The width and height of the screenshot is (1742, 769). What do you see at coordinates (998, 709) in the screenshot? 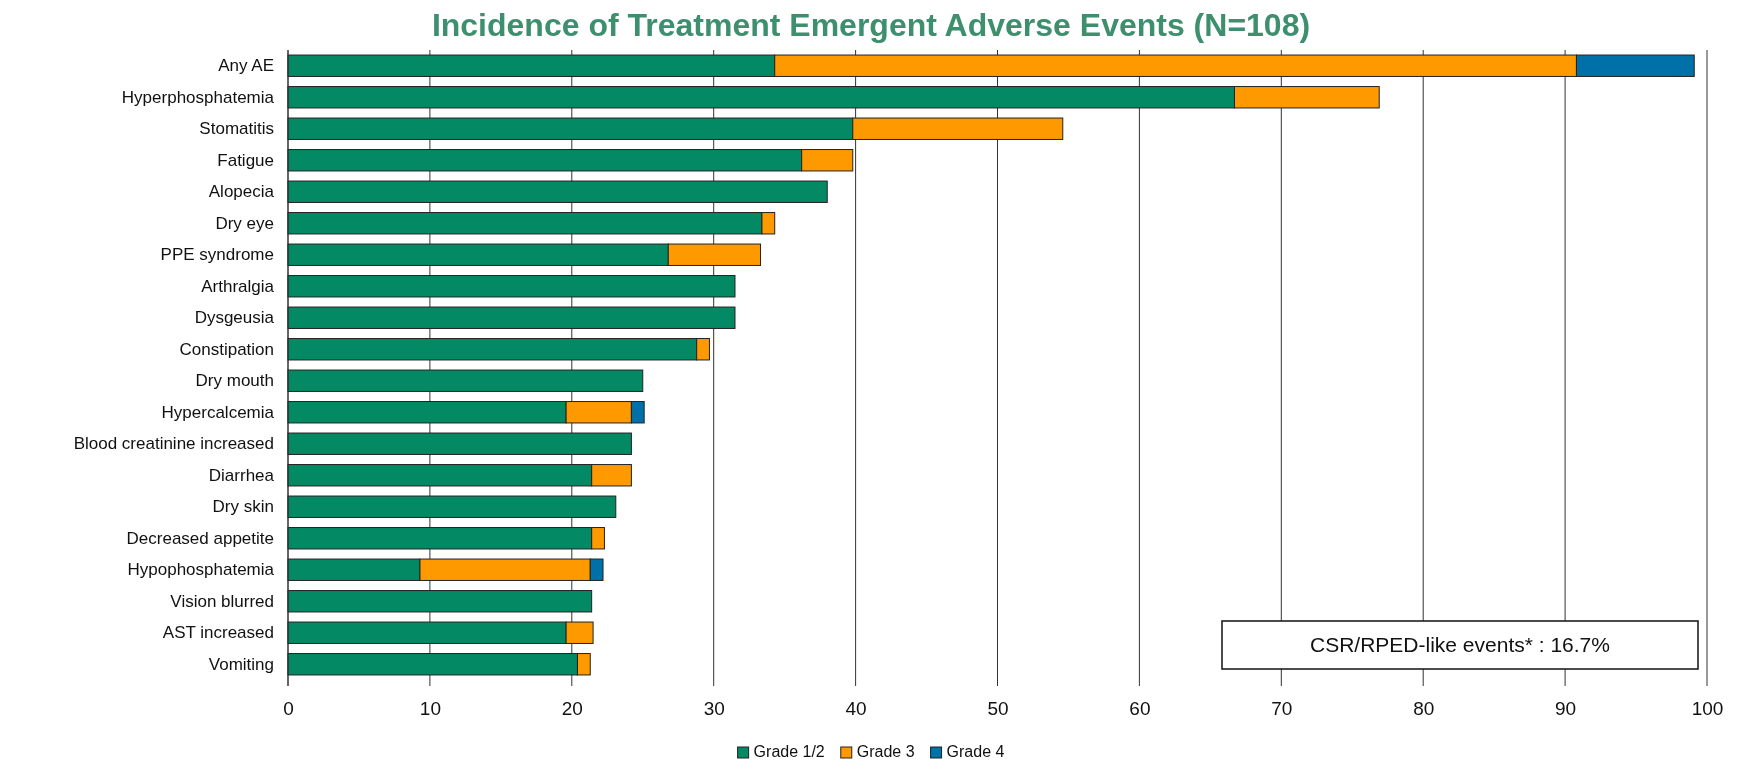
I see `x-tick-label: 50` at bounding box center [998, 709].